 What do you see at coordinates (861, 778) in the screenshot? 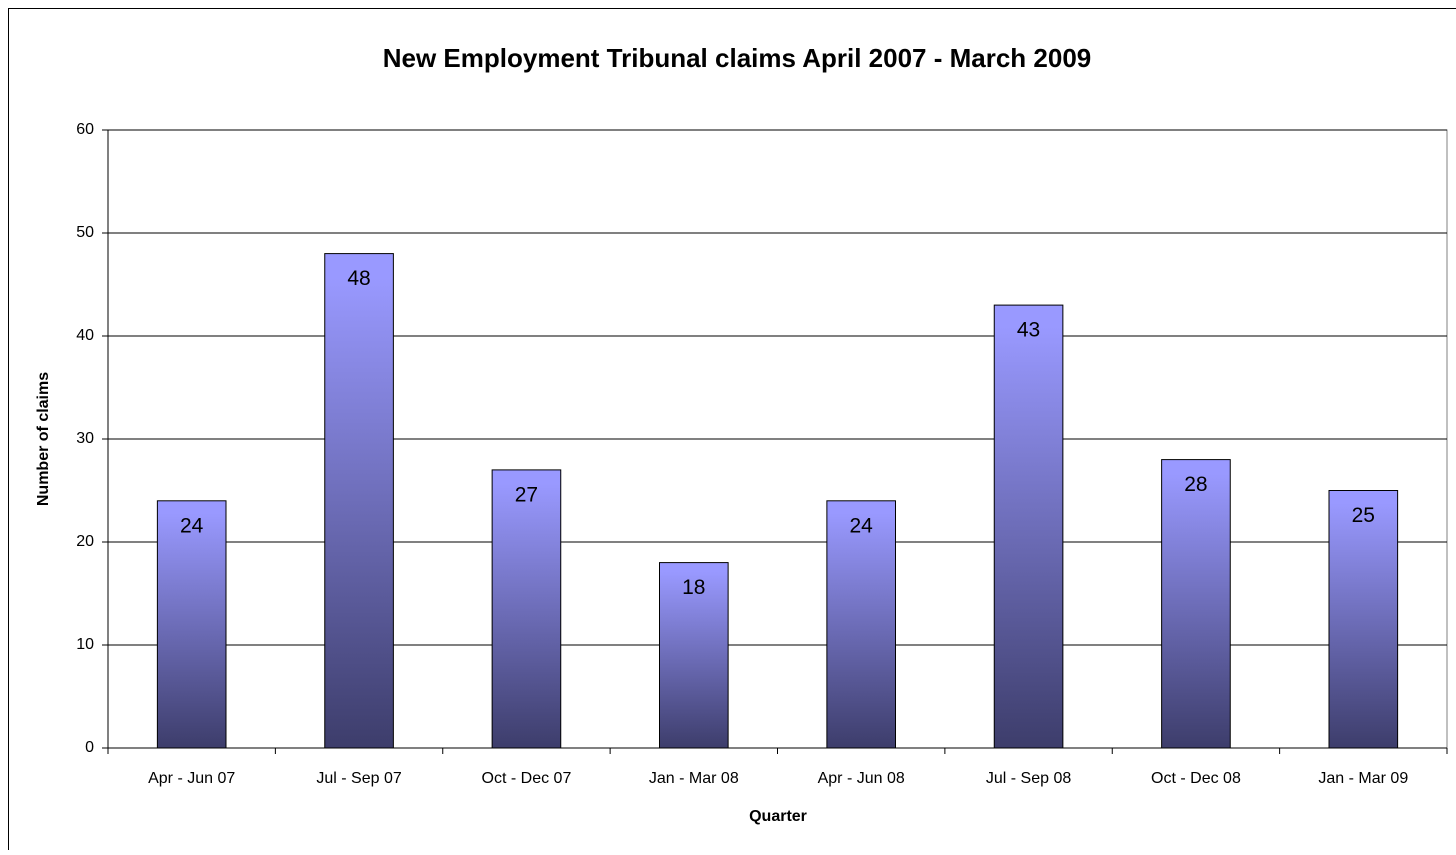
I see `x-tick-label: Apr - Jun 08` at bounding box center [861, 778].